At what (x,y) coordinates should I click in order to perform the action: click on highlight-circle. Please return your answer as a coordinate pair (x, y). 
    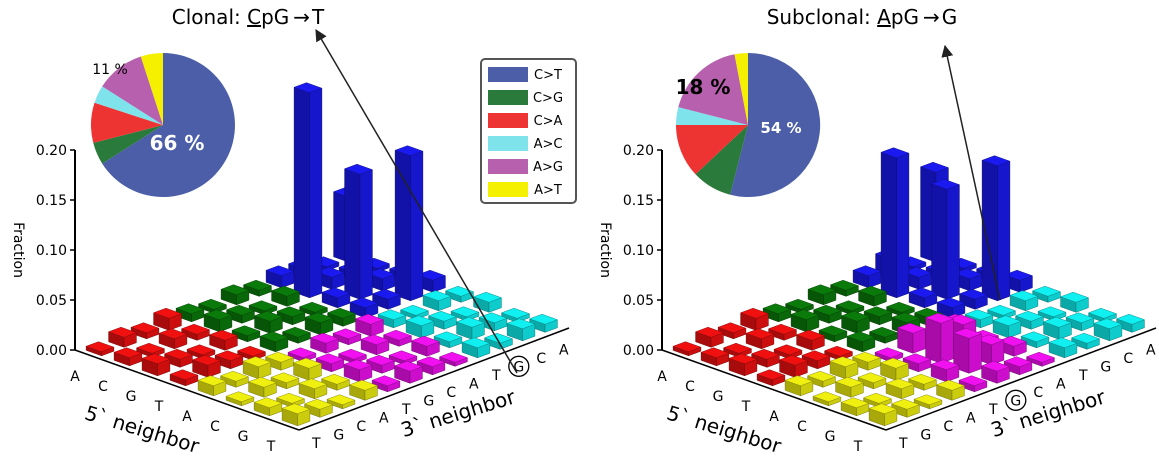
    Looking at the image, I should click on (519, 366).